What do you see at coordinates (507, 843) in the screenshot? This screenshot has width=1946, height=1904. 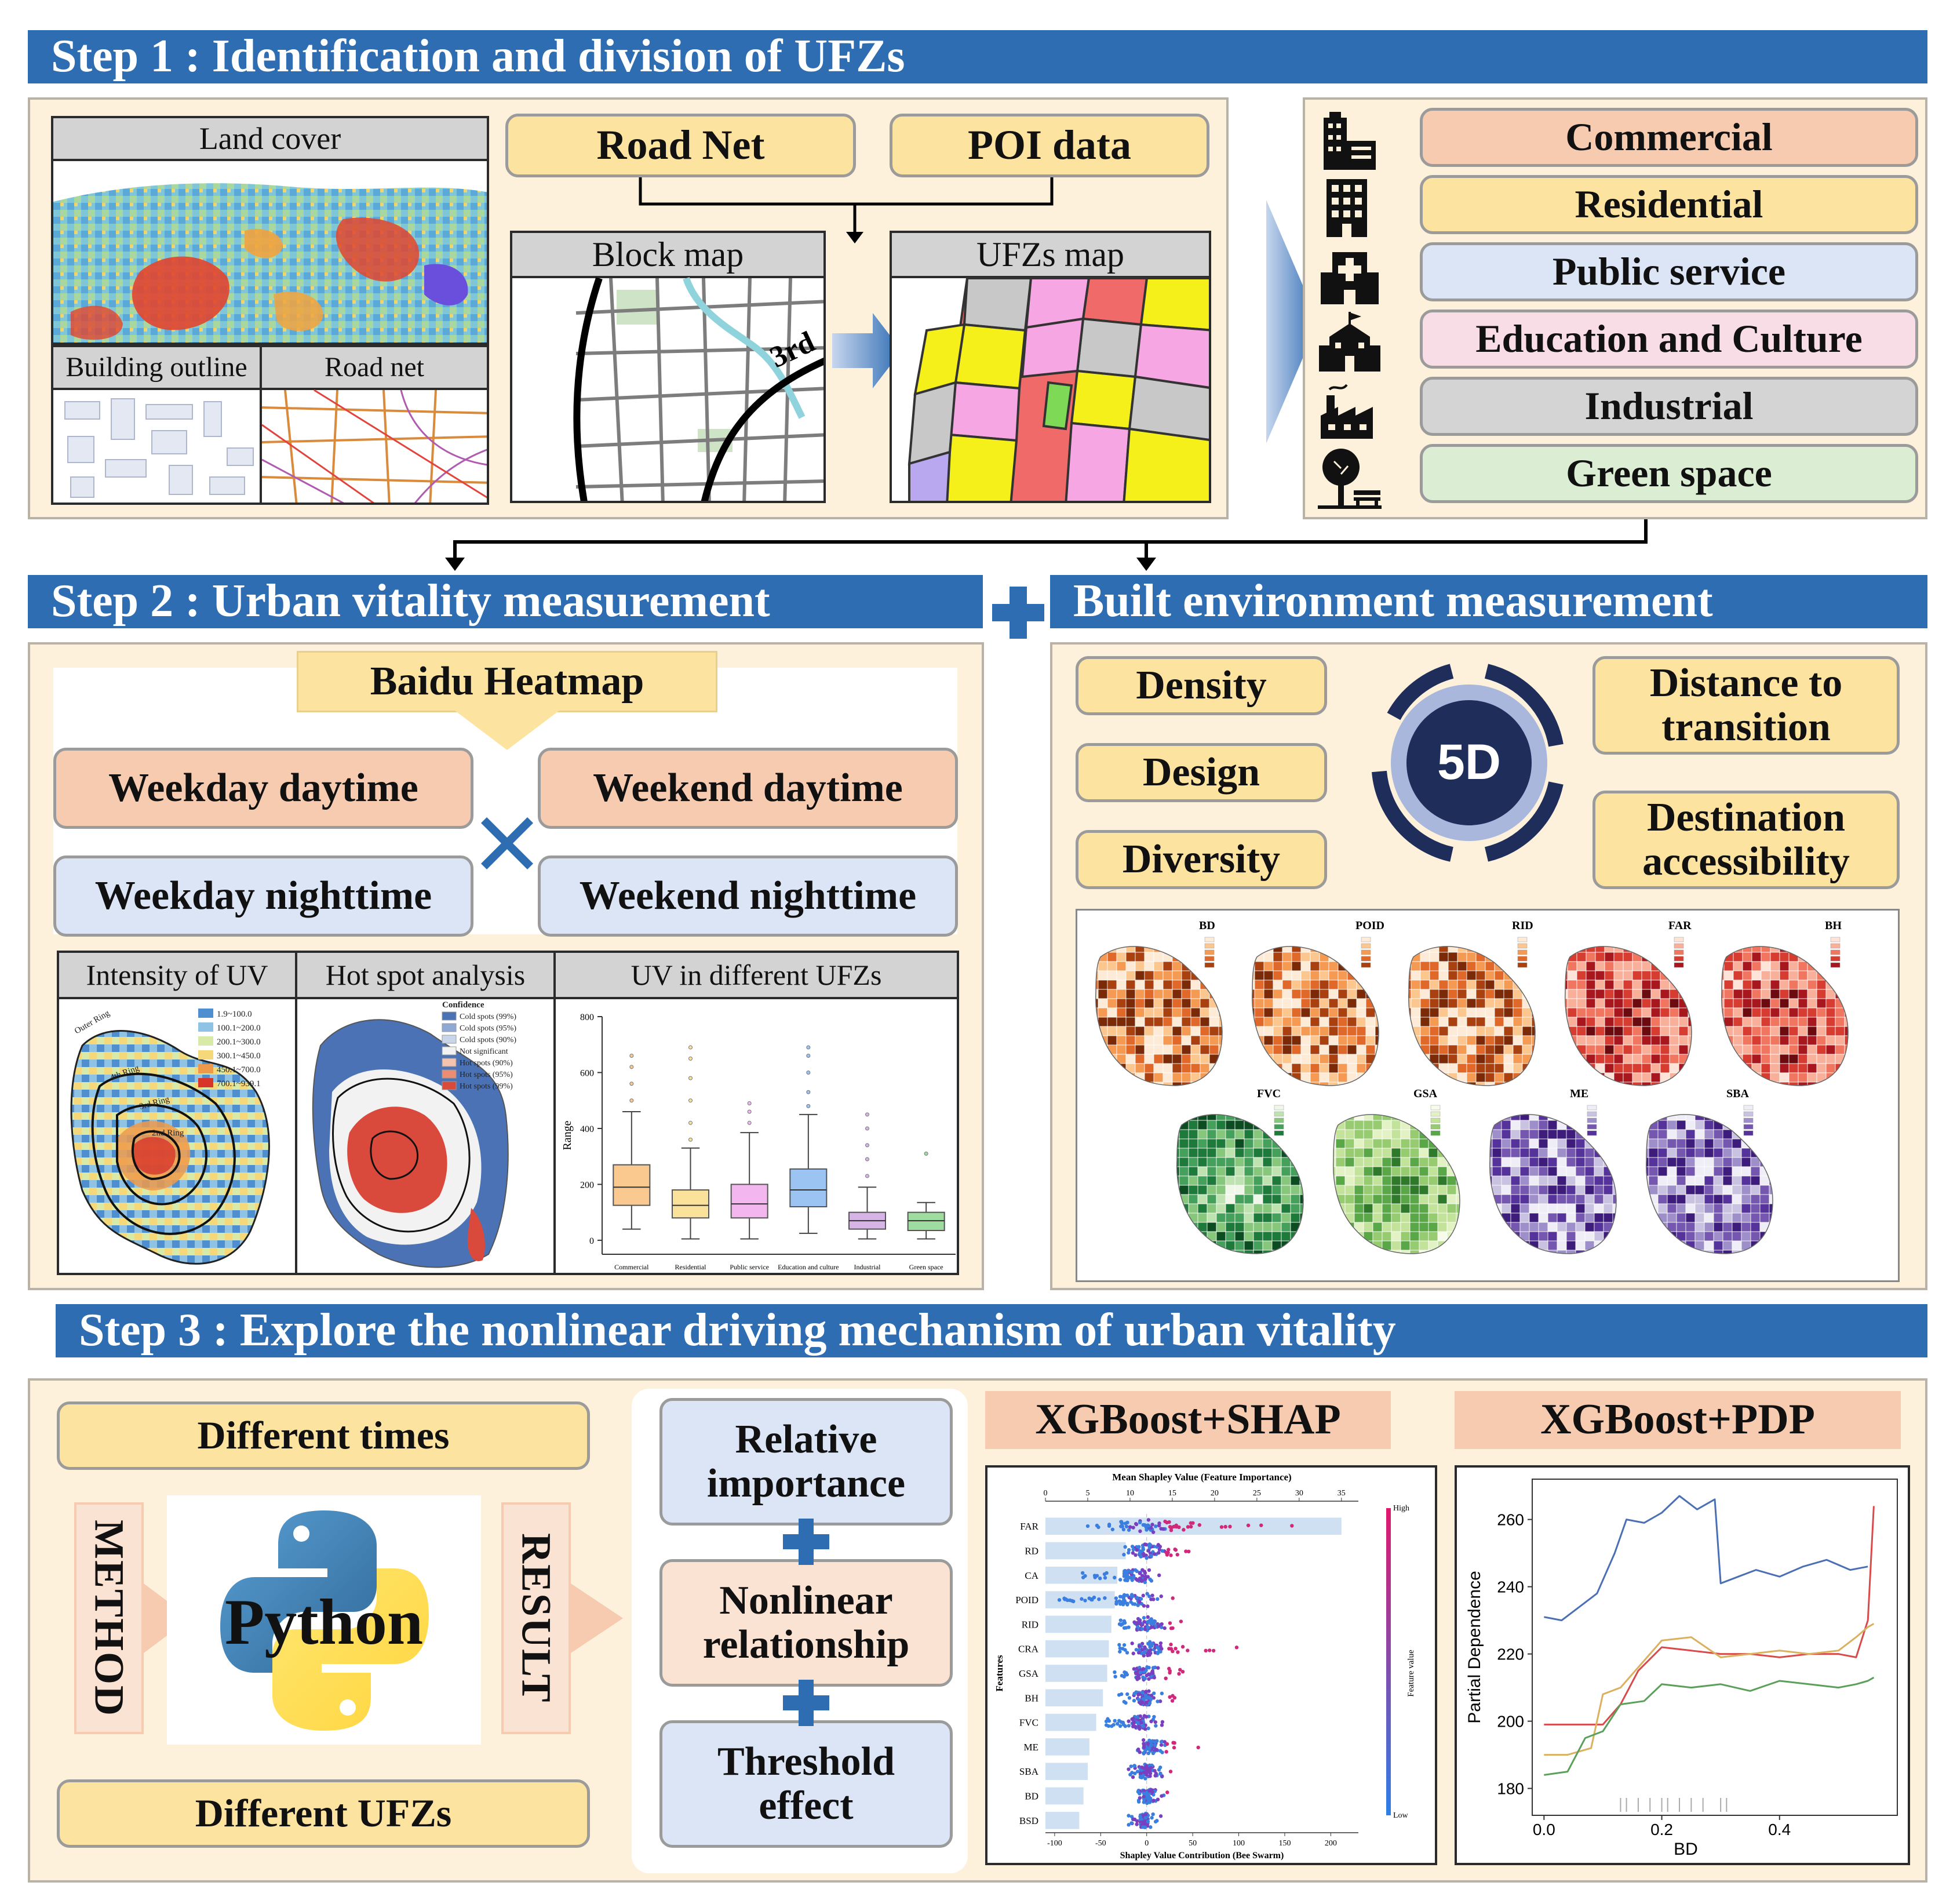 I see `cross-icon` at bounding box center [507, 843].